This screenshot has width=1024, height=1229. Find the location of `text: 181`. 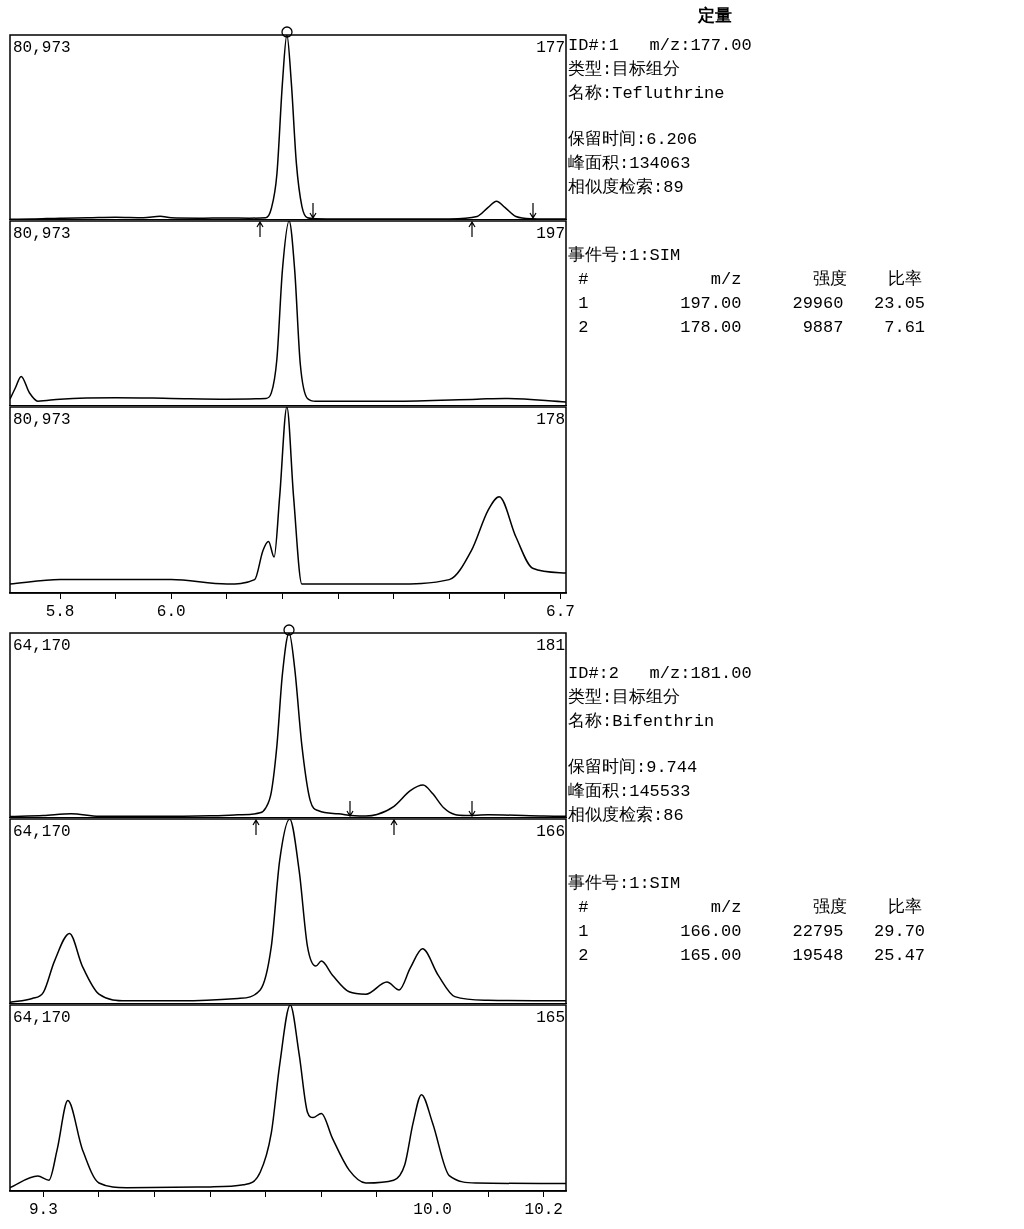

text: 181 is located at coordinates (550, 646).